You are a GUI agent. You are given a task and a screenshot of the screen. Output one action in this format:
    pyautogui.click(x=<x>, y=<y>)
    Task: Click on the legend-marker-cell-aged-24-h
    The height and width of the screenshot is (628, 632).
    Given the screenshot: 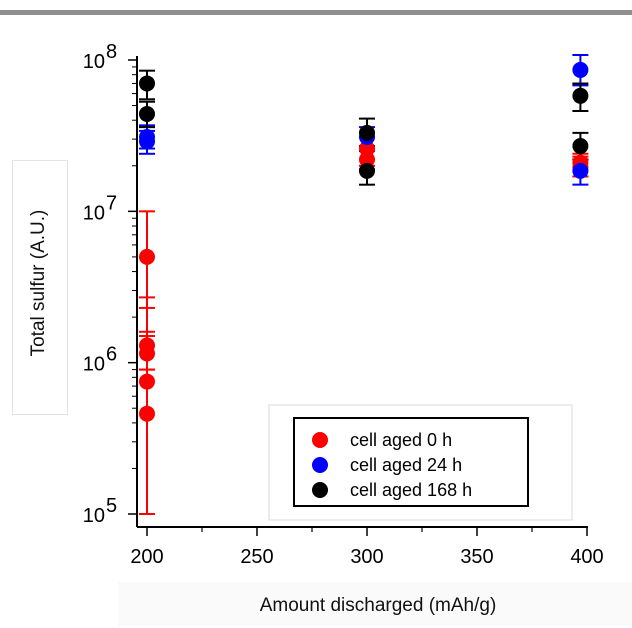 What is the action you would take?
    pyautogui.click(x=320, y=465)
    